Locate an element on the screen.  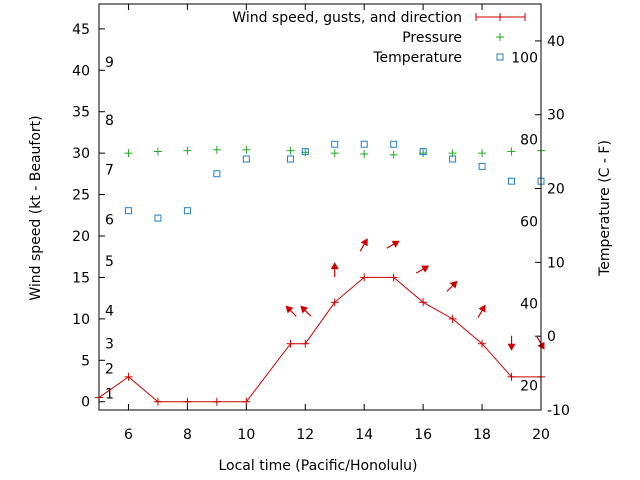
x-tick-label: 14 is located at coordinates (364, 435).